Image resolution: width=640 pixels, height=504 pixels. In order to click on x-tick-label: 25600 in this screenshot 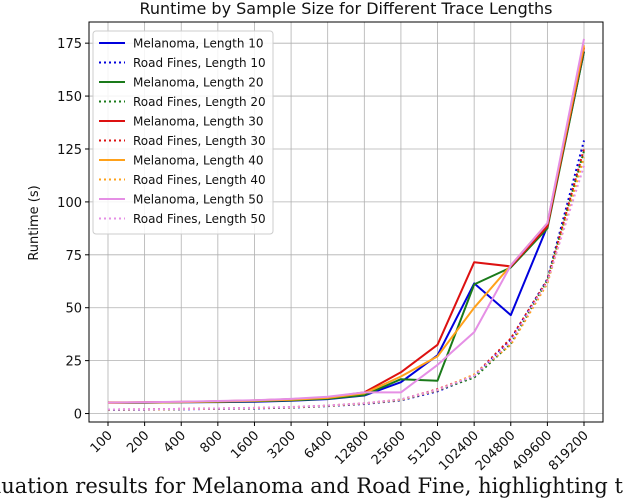, I will do `click(389, 448)`.